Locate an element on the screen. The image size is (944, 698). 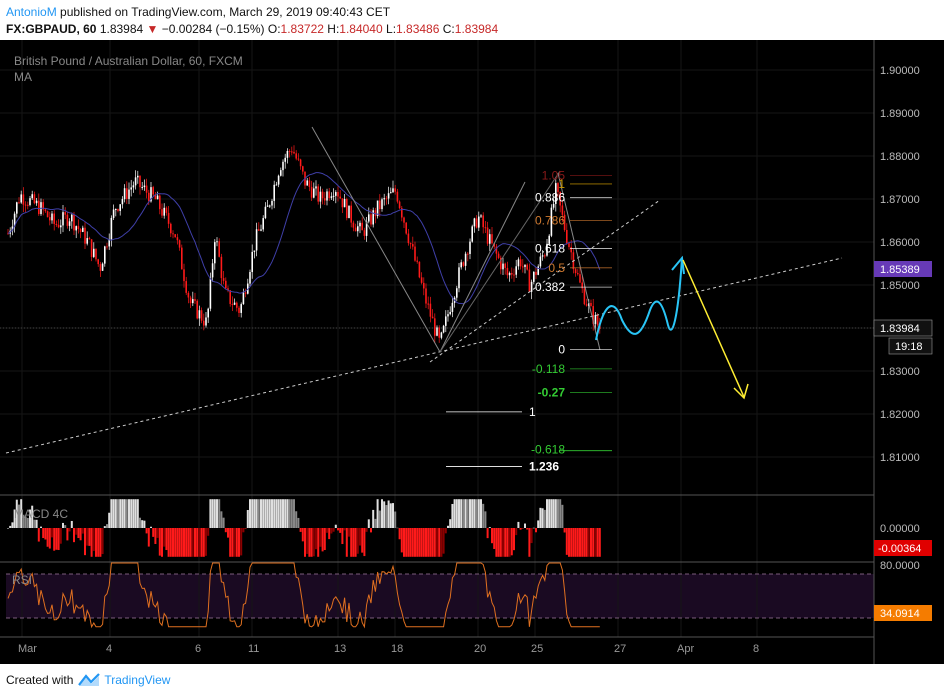
fib-level-label: 1 is located at coordinates (561, 184).